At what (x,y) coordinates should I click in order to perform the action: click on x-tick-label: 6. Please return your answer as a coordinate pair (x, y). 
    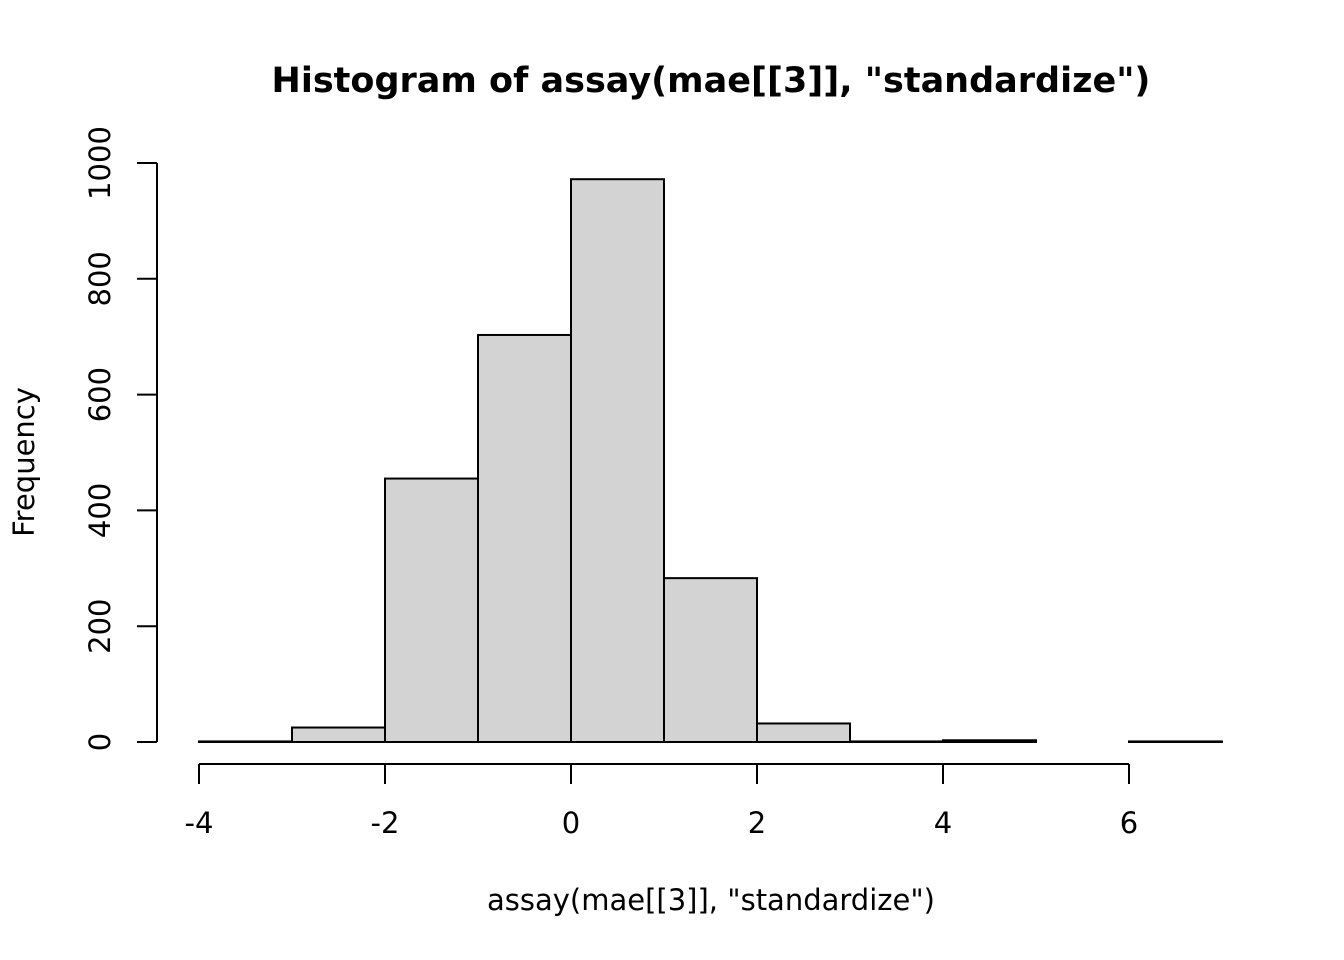
    Looking at the image, I should click on (1129, 823).